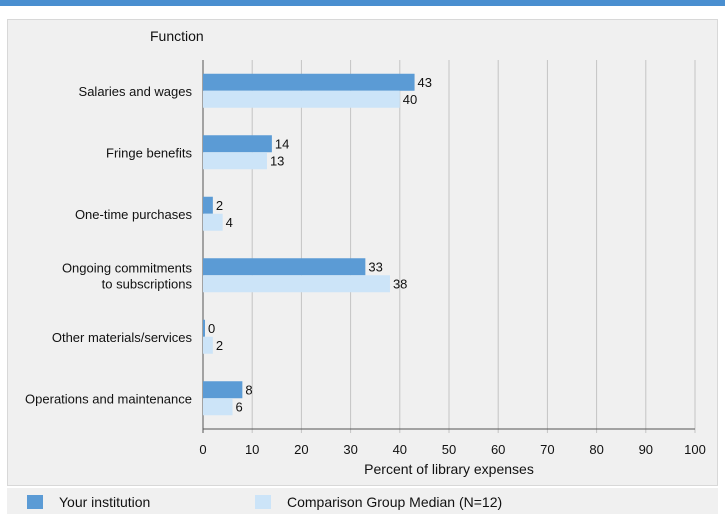 This screenshot has height=514, width=725. Describe the element at coordinates (147, 283) in the screenshot. I see `category-label: to subscriptions` at that location.